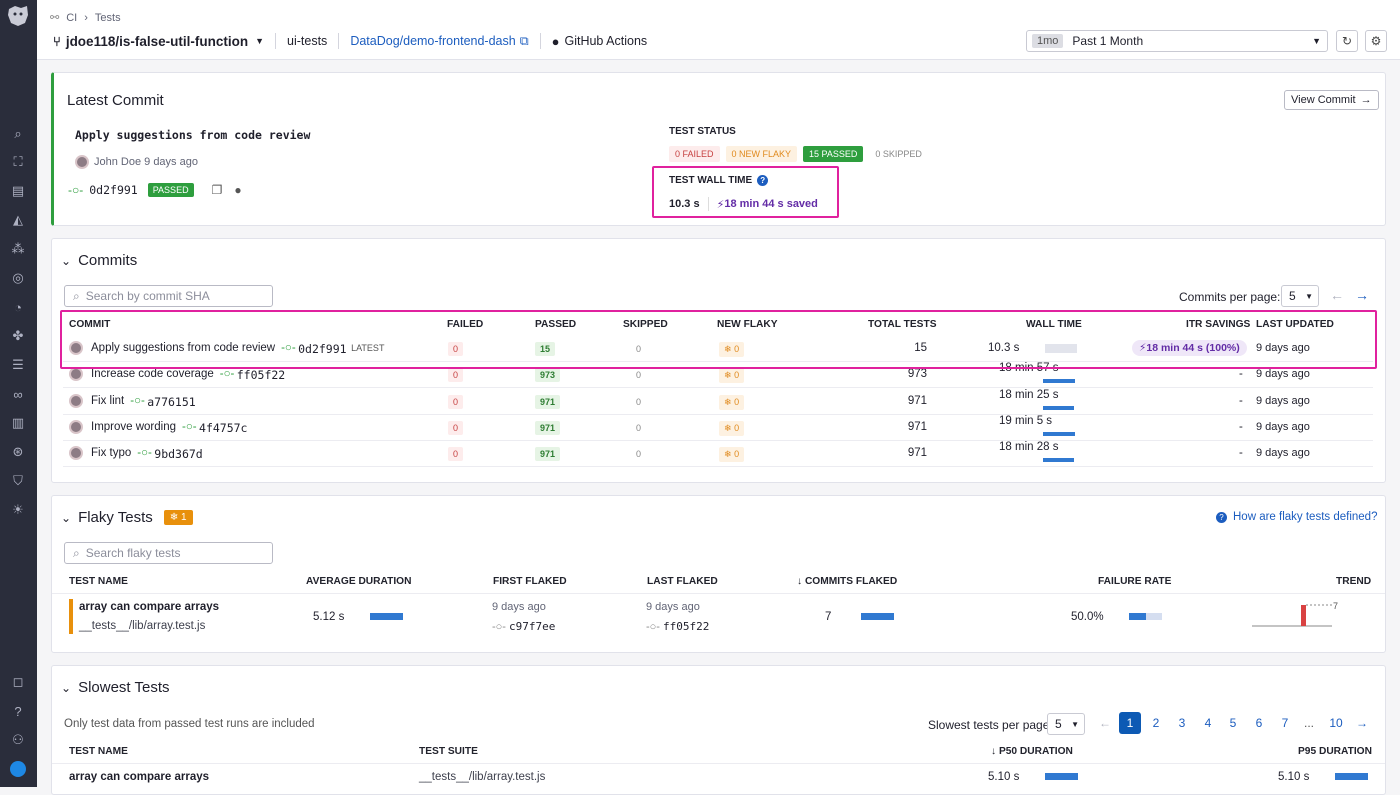 The image size is (1400, 795). What do you see at coordinates (1376, 41) in the screenshot?
I see `settings-button: ⚙` at bounding box center [1376, 41].